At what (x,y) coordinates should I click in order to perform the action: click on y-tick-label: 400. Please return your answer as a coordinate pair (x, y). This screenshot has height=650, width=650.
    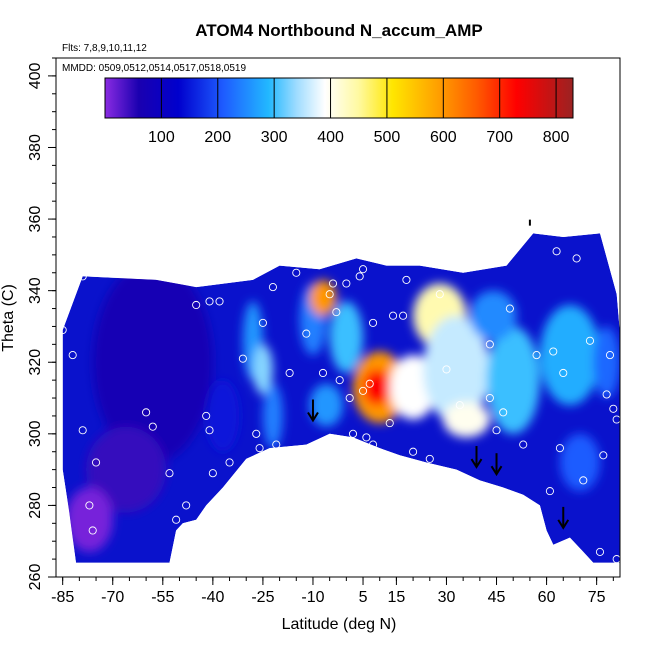
    Looking at the image, I should click on (35, 75).